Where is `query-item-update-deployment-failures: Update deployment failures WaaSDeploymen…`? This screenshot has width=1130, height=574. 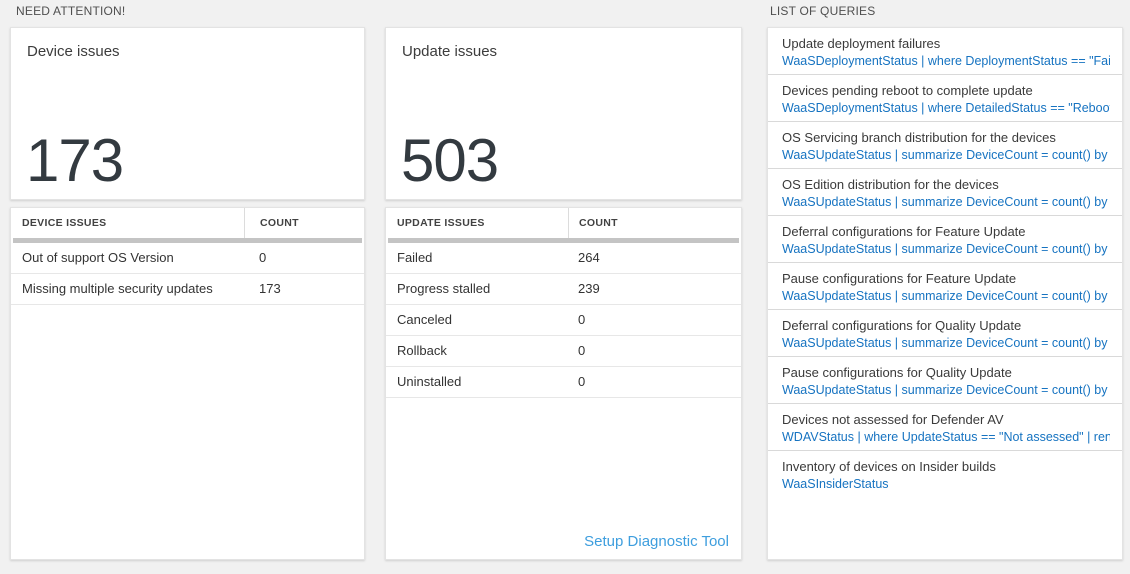
query-item-update-deployment-failures: Update deployment failures WaaSDeploymen… is located at coordinates (945, 51).